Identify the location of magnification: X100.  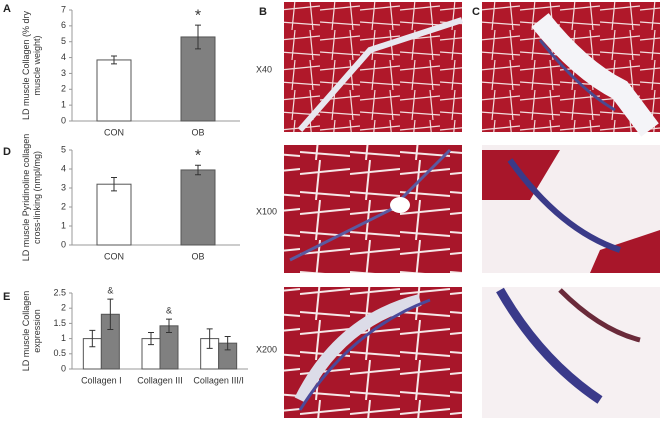
(266, 211).